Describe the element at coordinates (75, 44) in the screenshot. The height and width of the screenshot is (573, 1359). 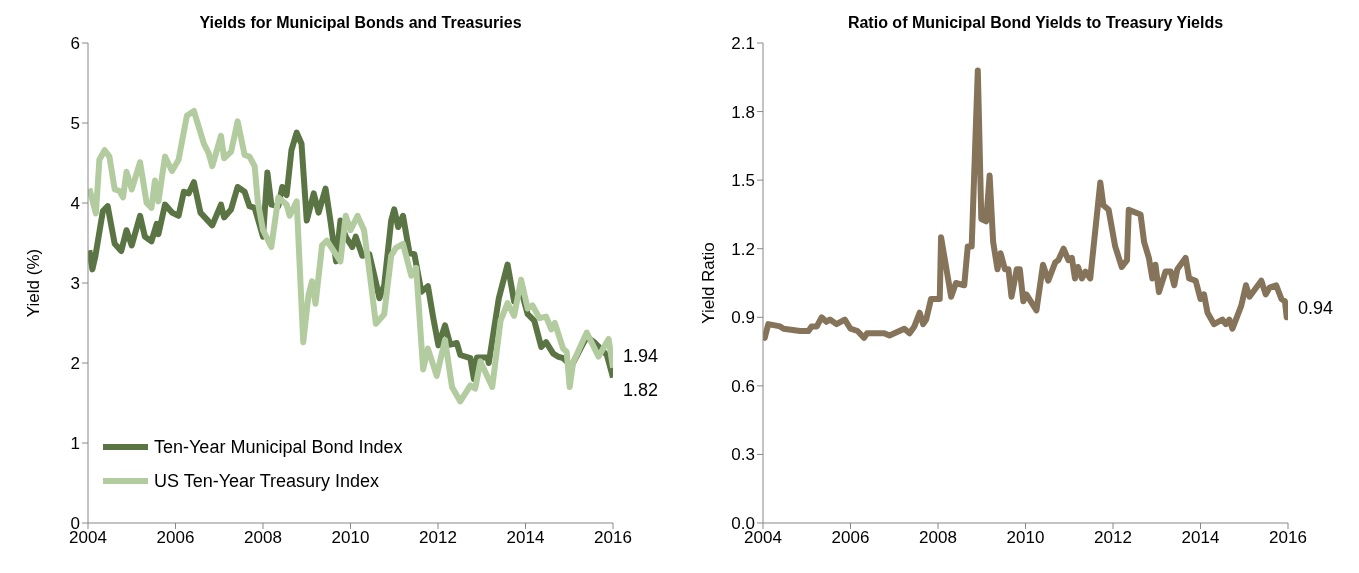
I see `y-tick-label: 6` at that location.